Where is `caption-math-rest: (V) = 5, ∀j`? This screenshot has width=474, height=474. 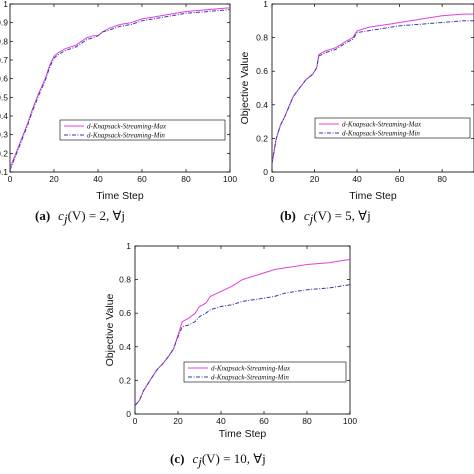 caption-math-rest: (V) = 5, ∀j is located at coordinates (341, 215).